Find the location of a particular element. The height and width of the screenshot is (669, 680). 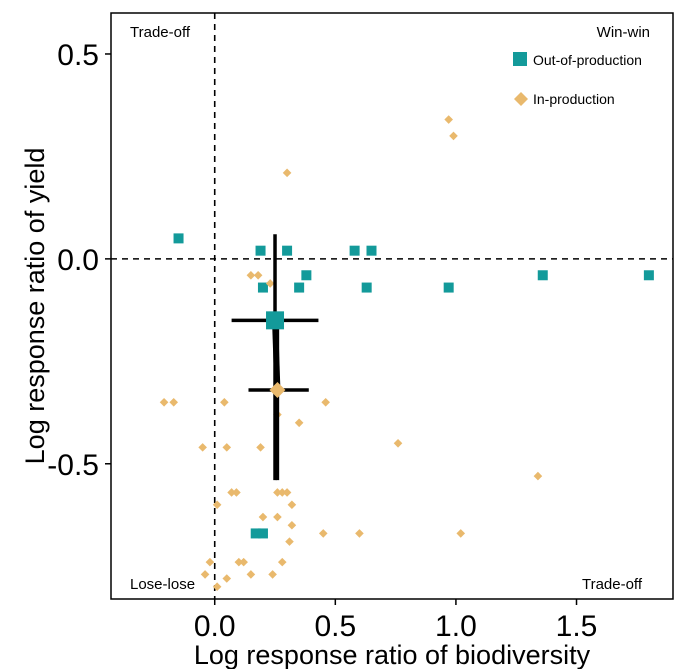

mean-marker-square is located at coordinates (275, 320).